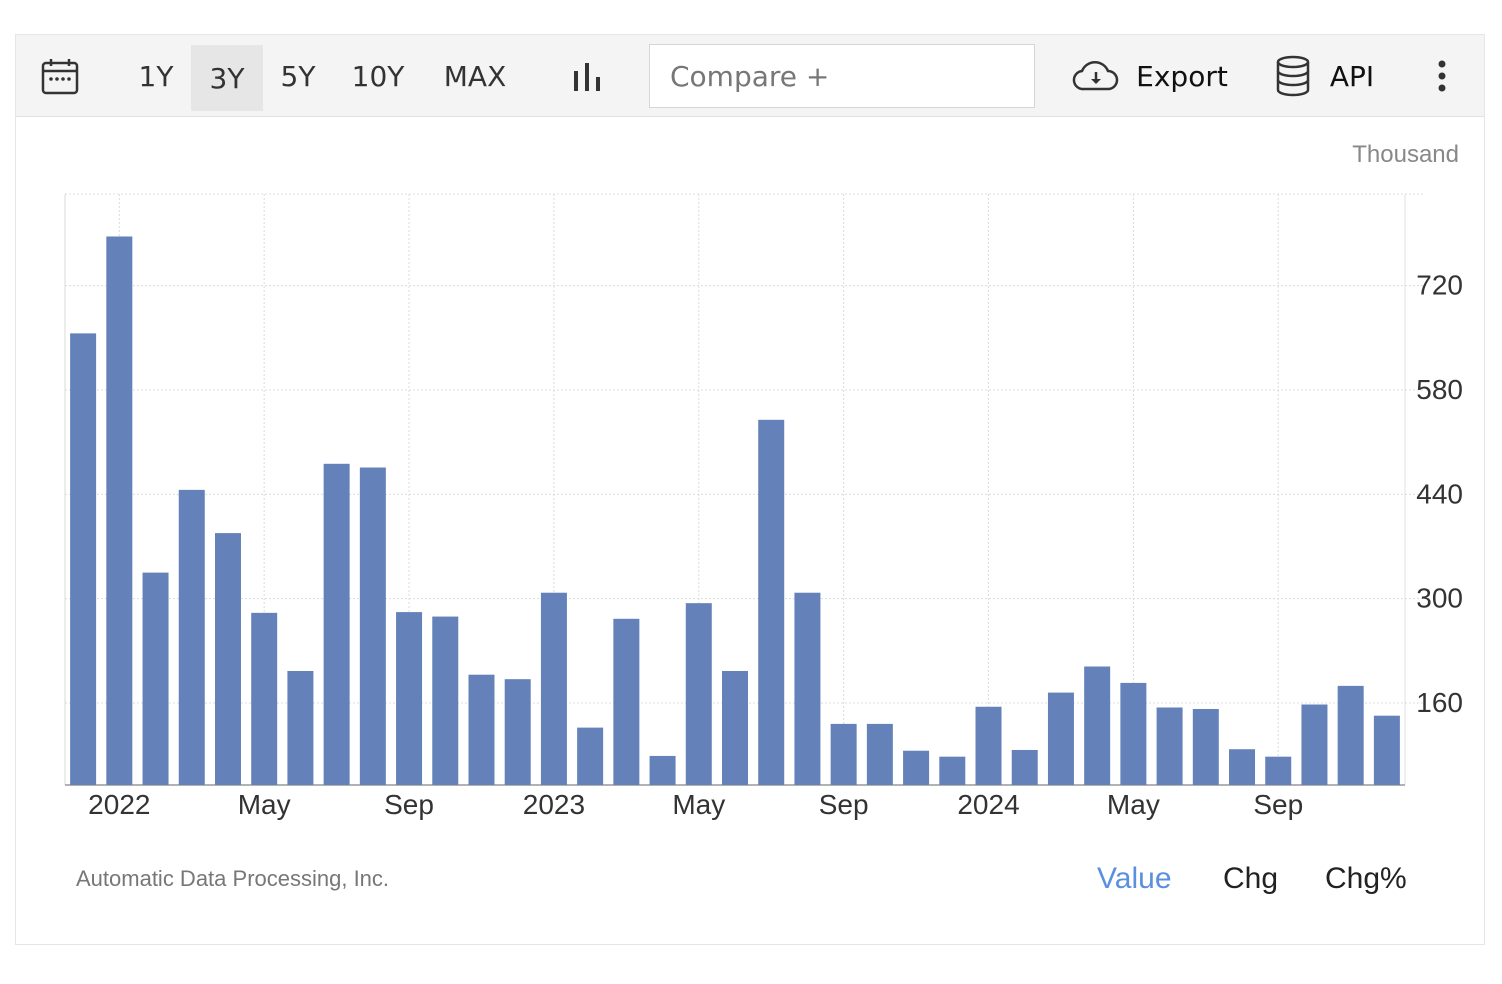 This screenshot has width=1502, height=984. What do you see at coordinates (1096, 76) in the screenshot?
I see `cloud-download-icon` at bounding box center [1096, 76].